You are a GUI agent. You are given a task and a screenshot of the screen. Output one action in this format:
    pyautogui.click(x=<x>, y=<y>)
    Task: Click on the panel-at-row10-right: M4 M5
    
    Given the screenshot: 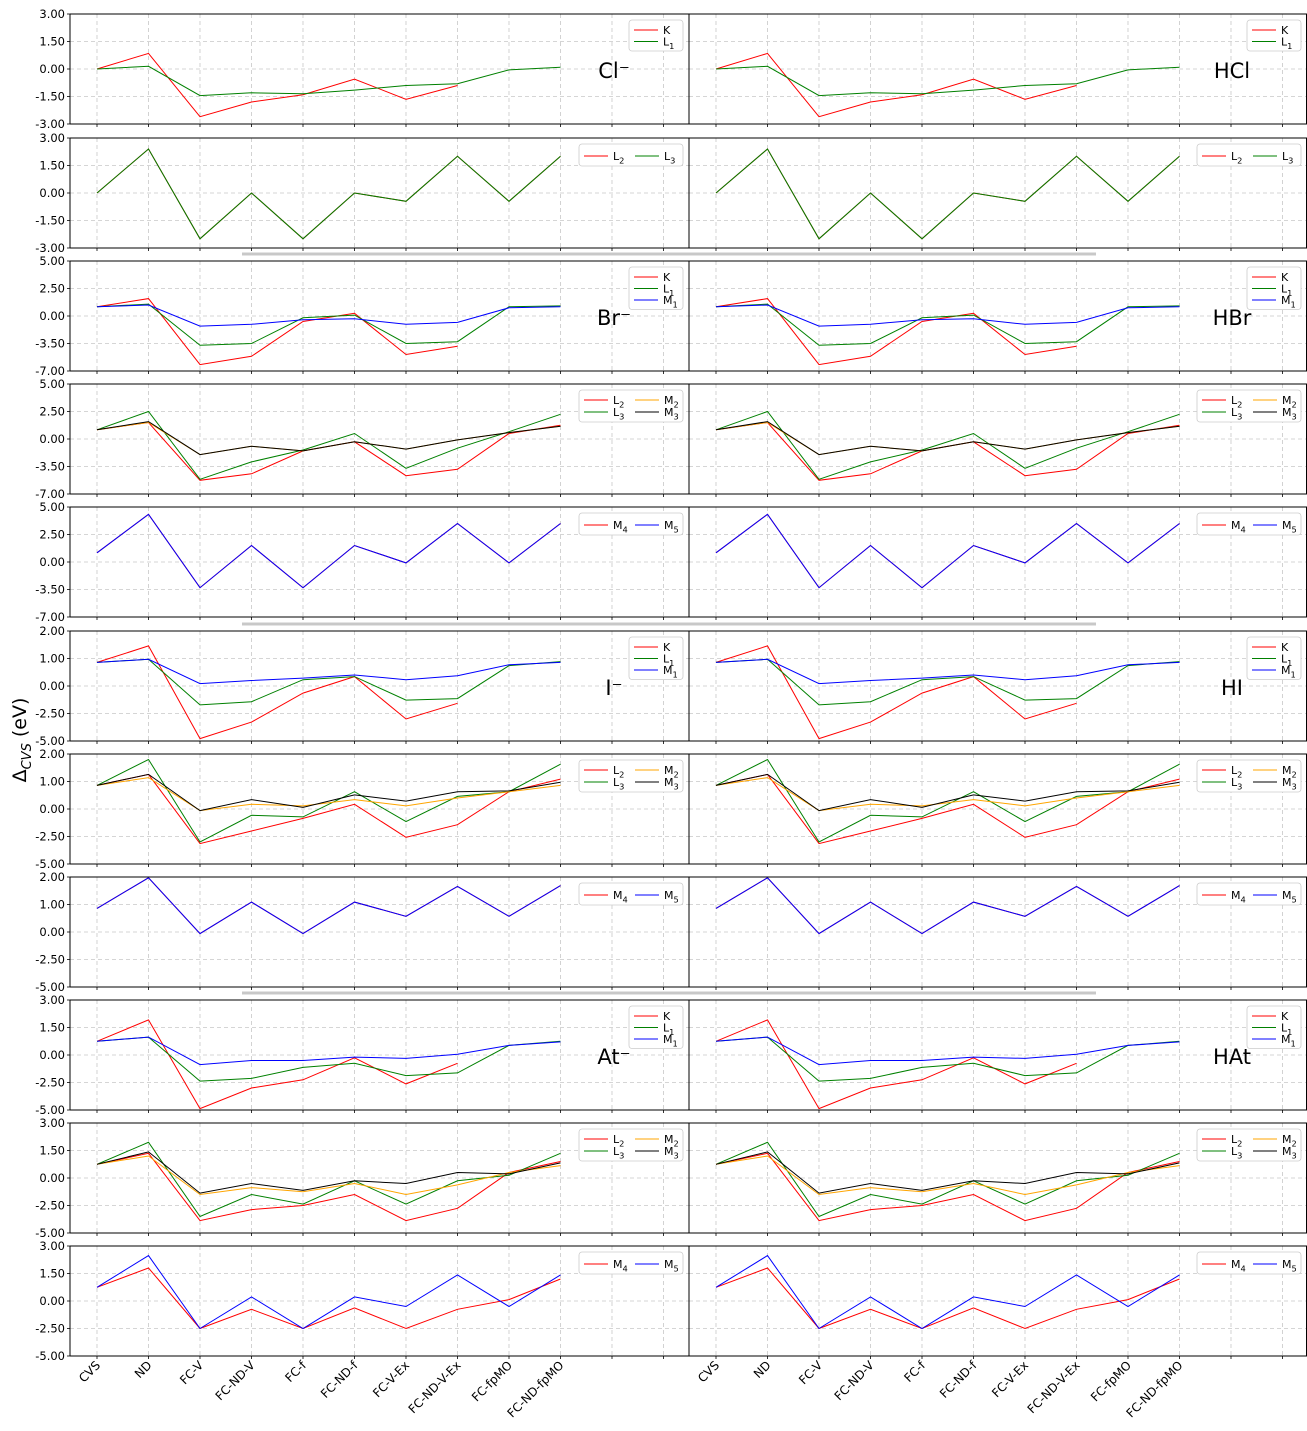 What is the action you would take?
    pyautogui.click(x=997, y=1302)
    